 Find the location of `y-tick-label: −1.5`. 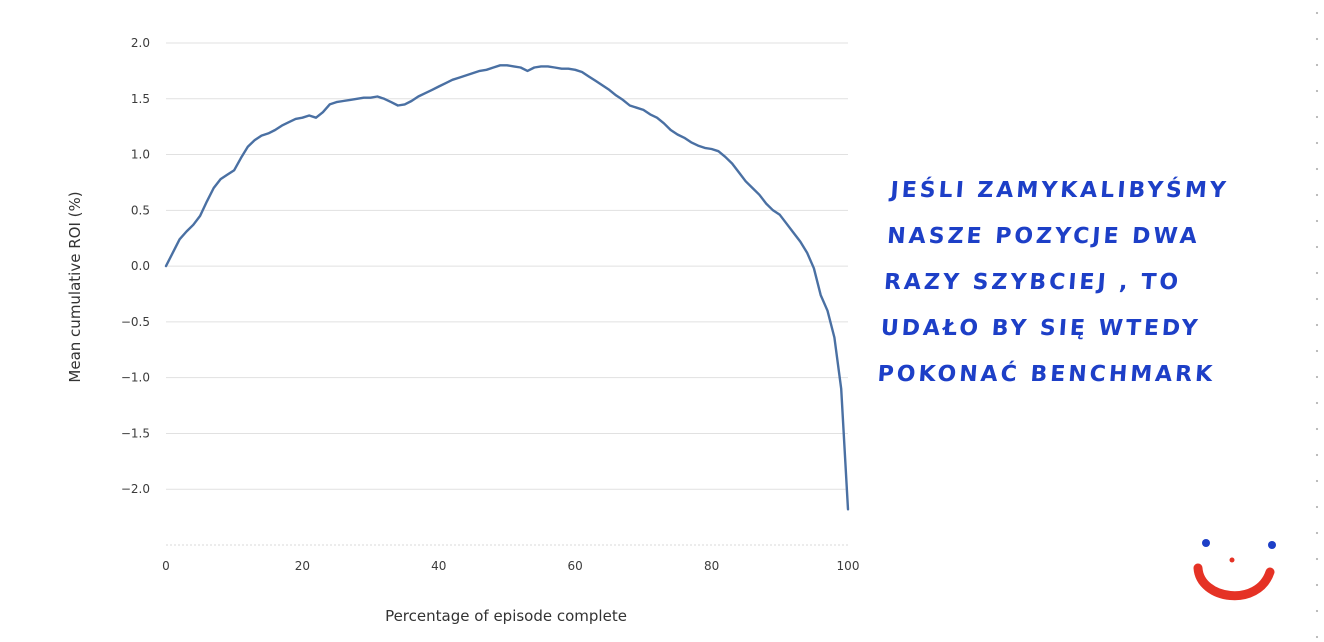

y-tick-label: −1.5 is located at coordinates (135, 433).